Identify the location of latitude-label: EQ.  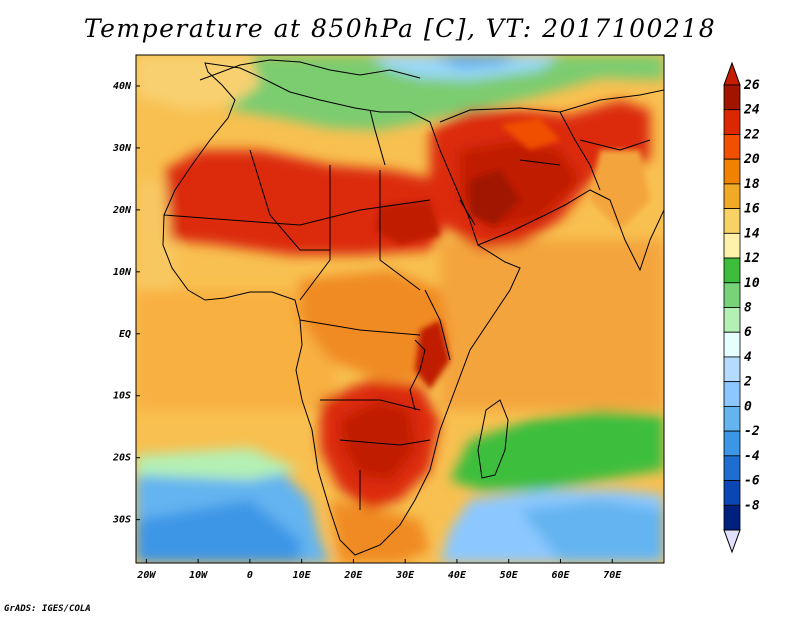
(125, 334).